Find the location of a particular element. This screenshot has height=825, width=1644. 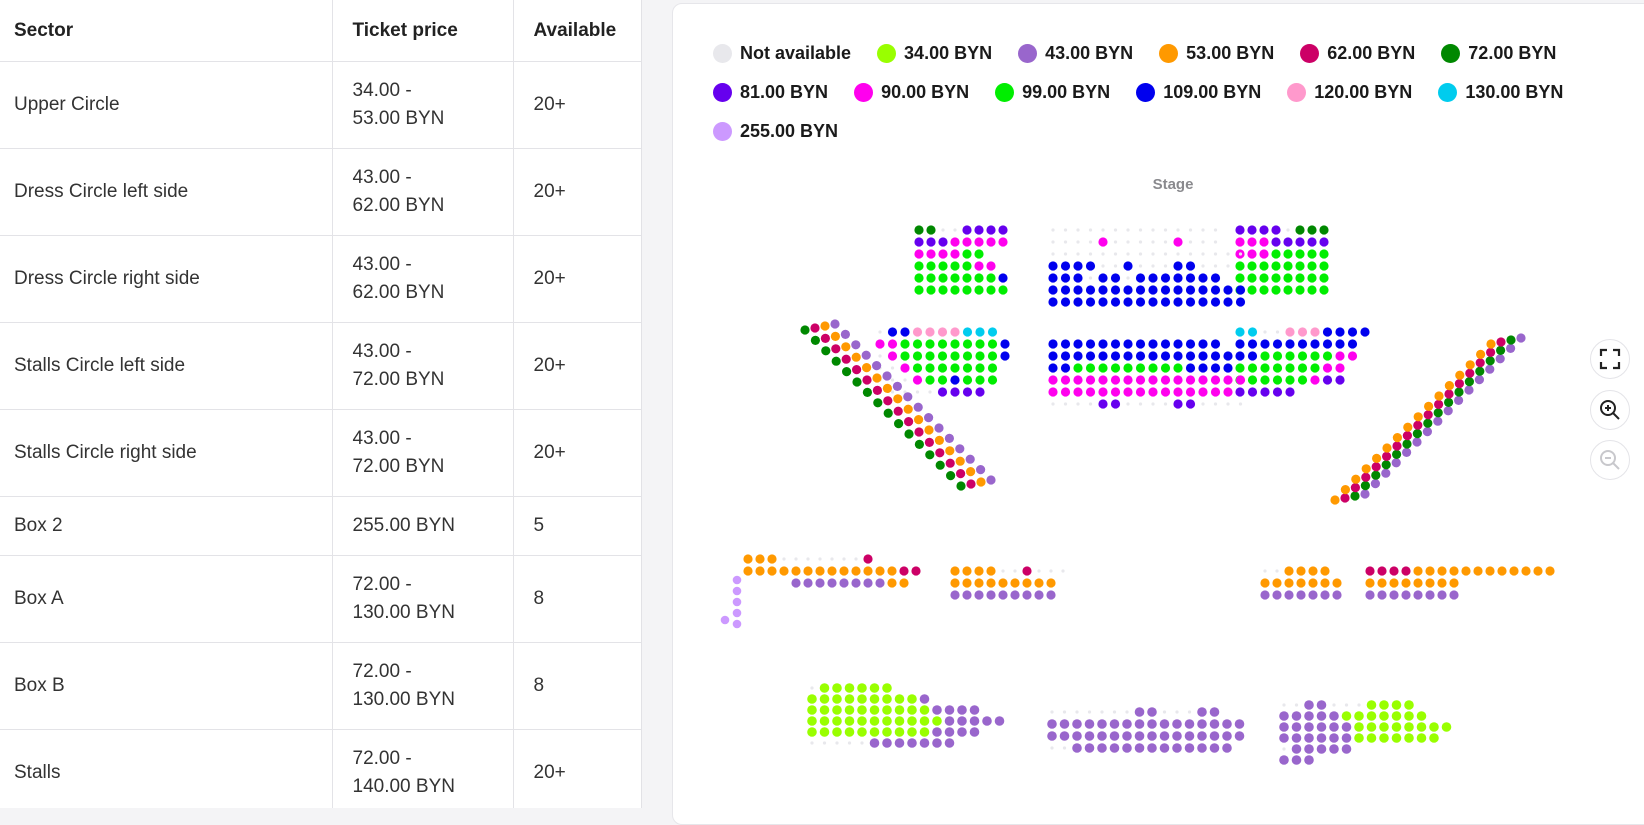

legend-item: 109.00 BYN is located at coordinates (1198, 92).